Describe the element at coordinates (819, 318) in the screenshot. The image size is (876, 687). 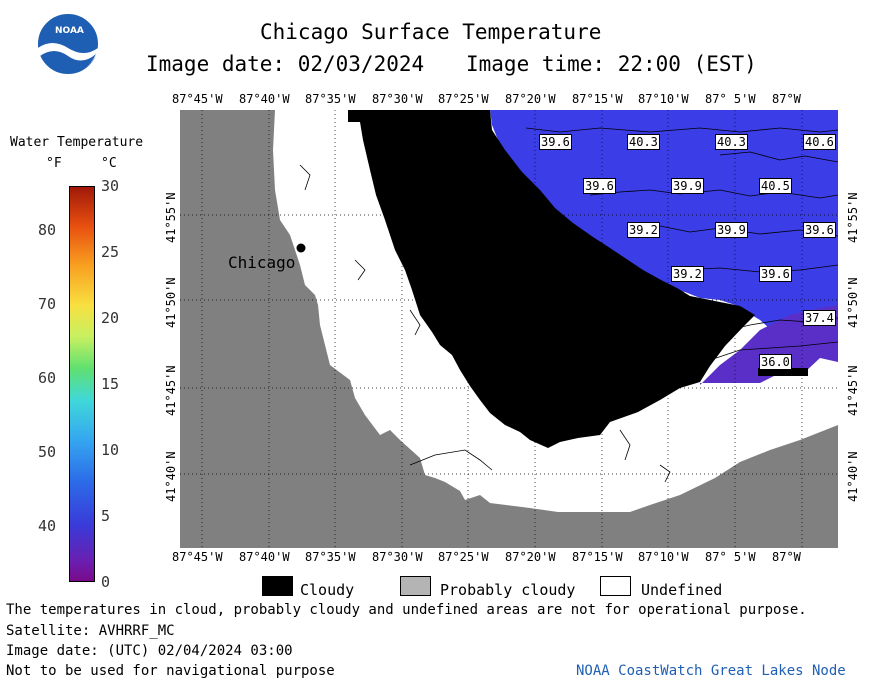
I see `temperature-label: 37.4` at that location.